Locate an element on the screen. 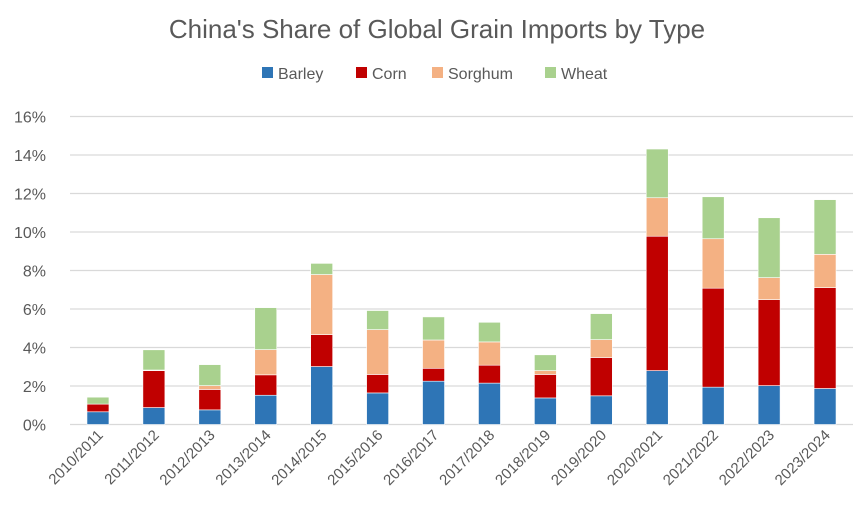  bar-corn-2016-2017 is located at coordinates (433, 374).